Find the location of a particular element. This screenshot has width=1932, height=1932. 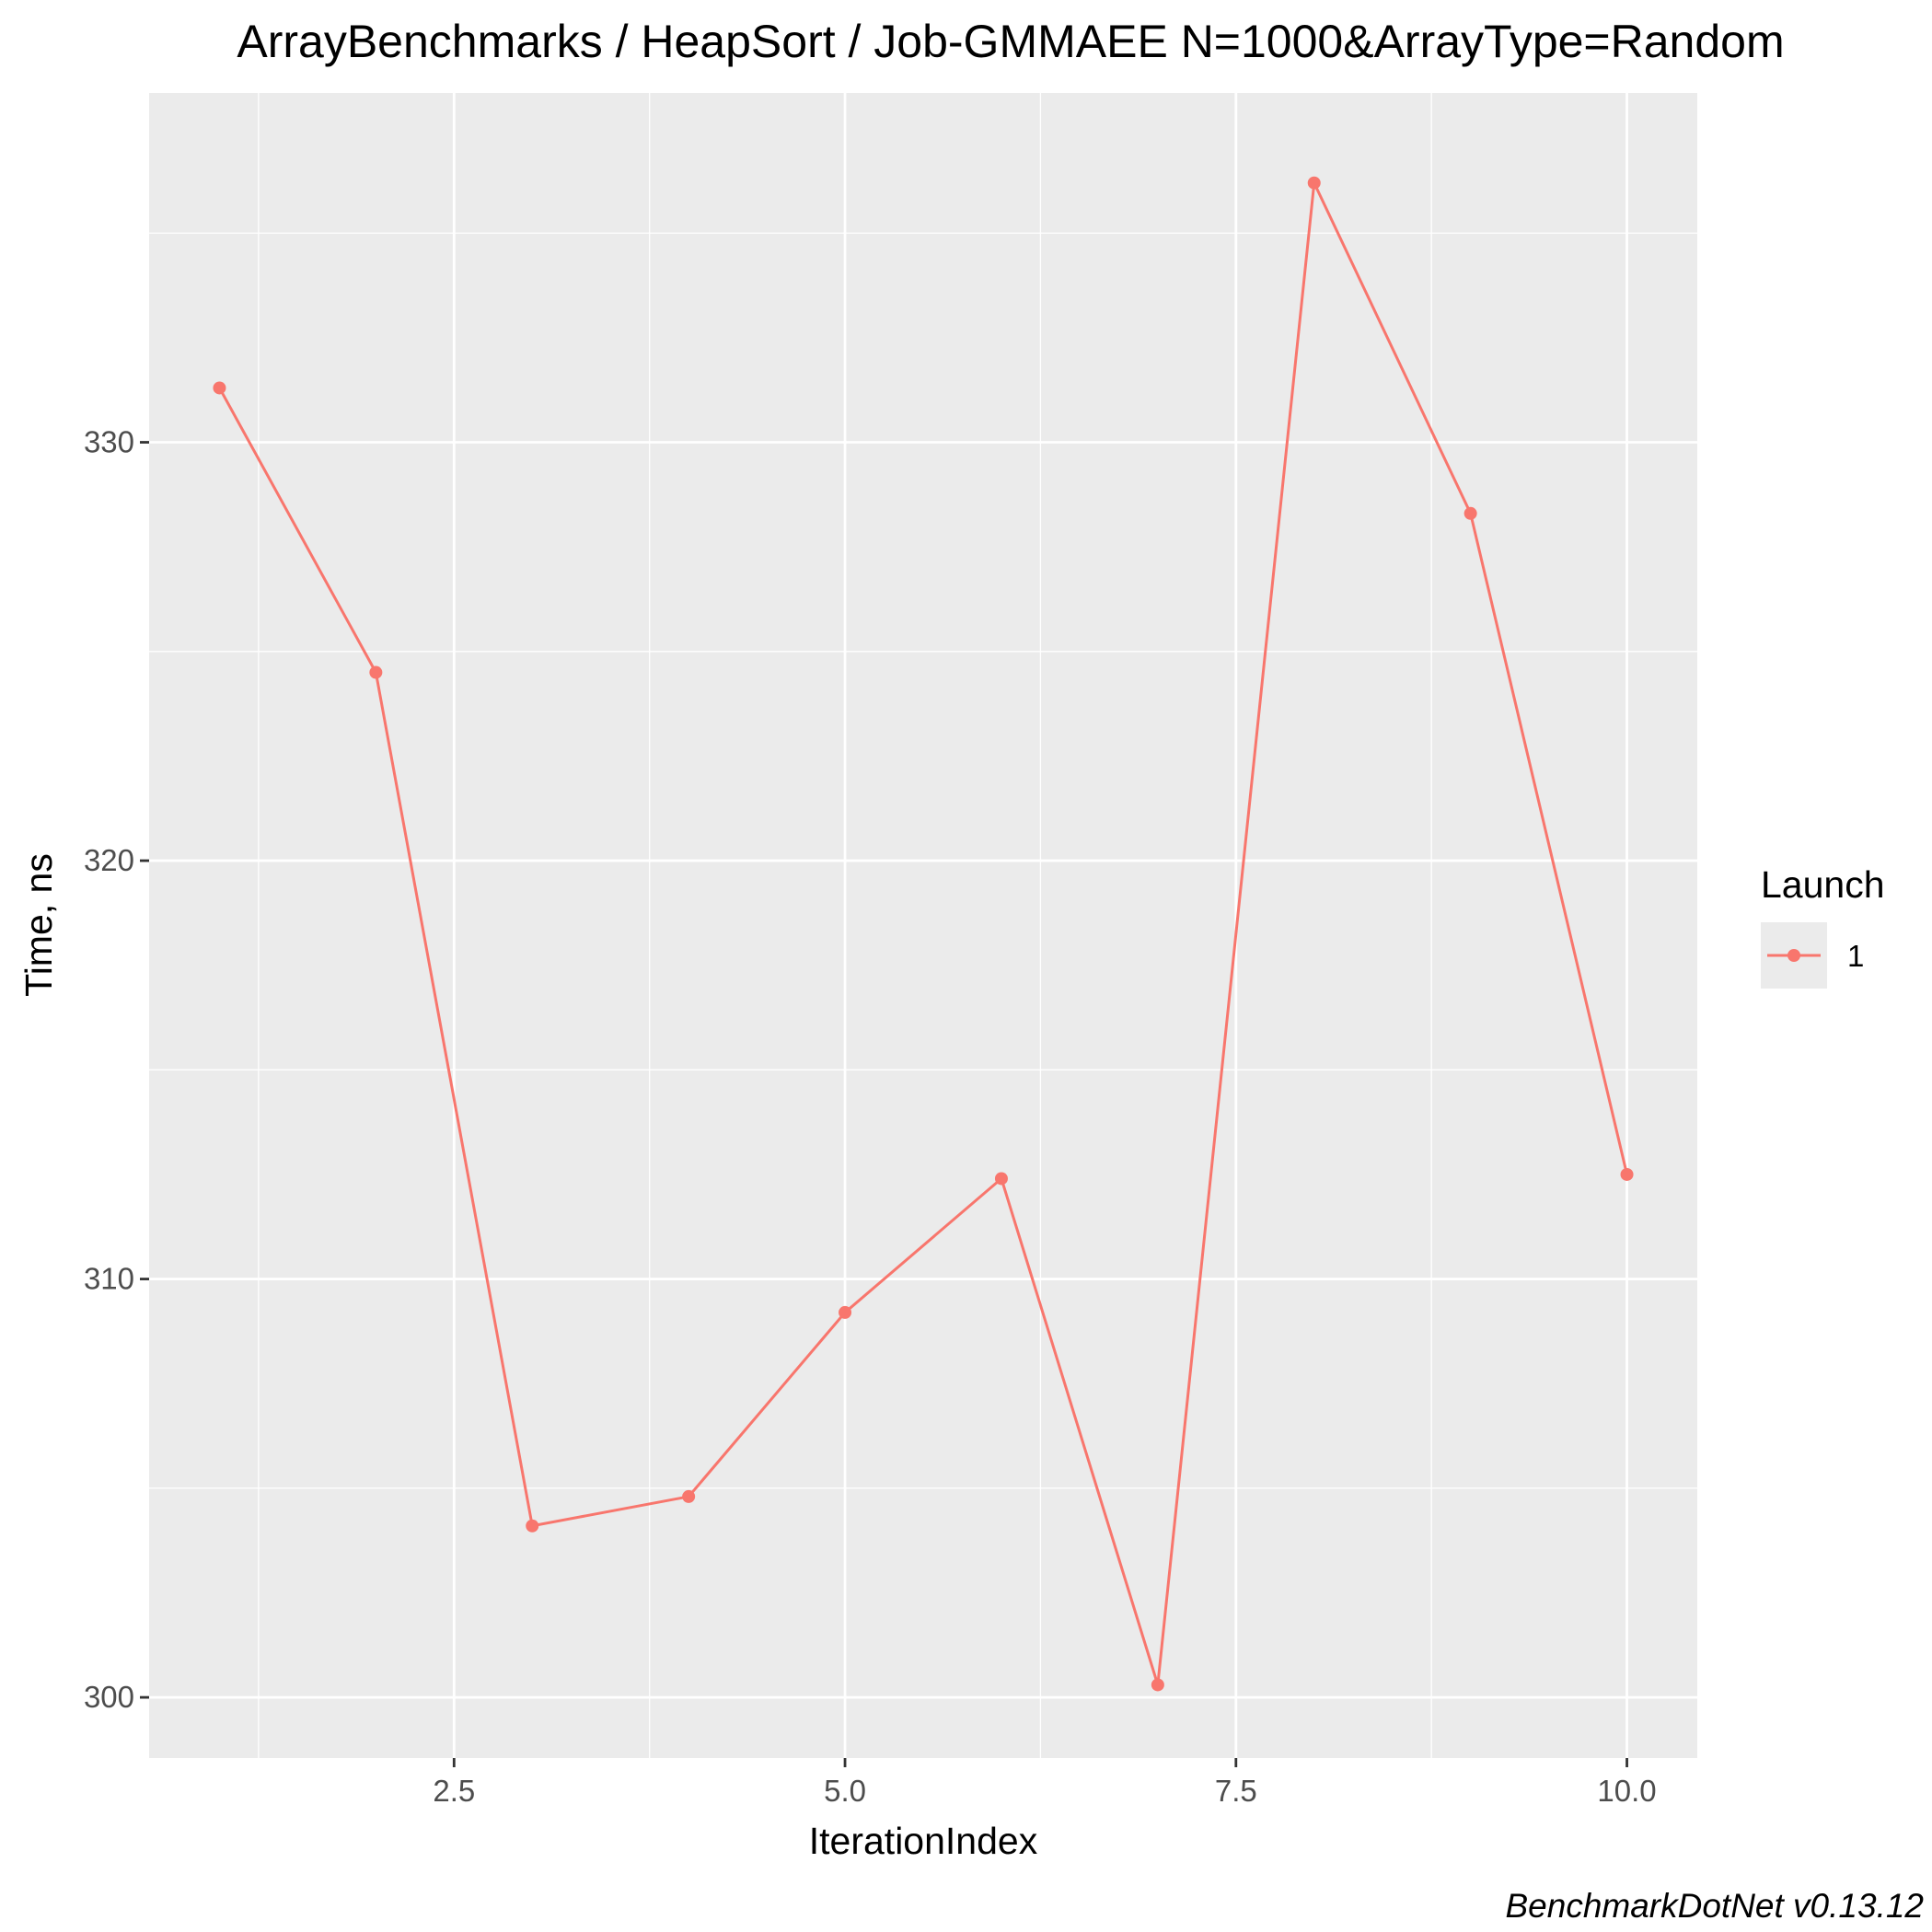

x-axis-title: IterationIndex is located at coordinates (924, 1841).